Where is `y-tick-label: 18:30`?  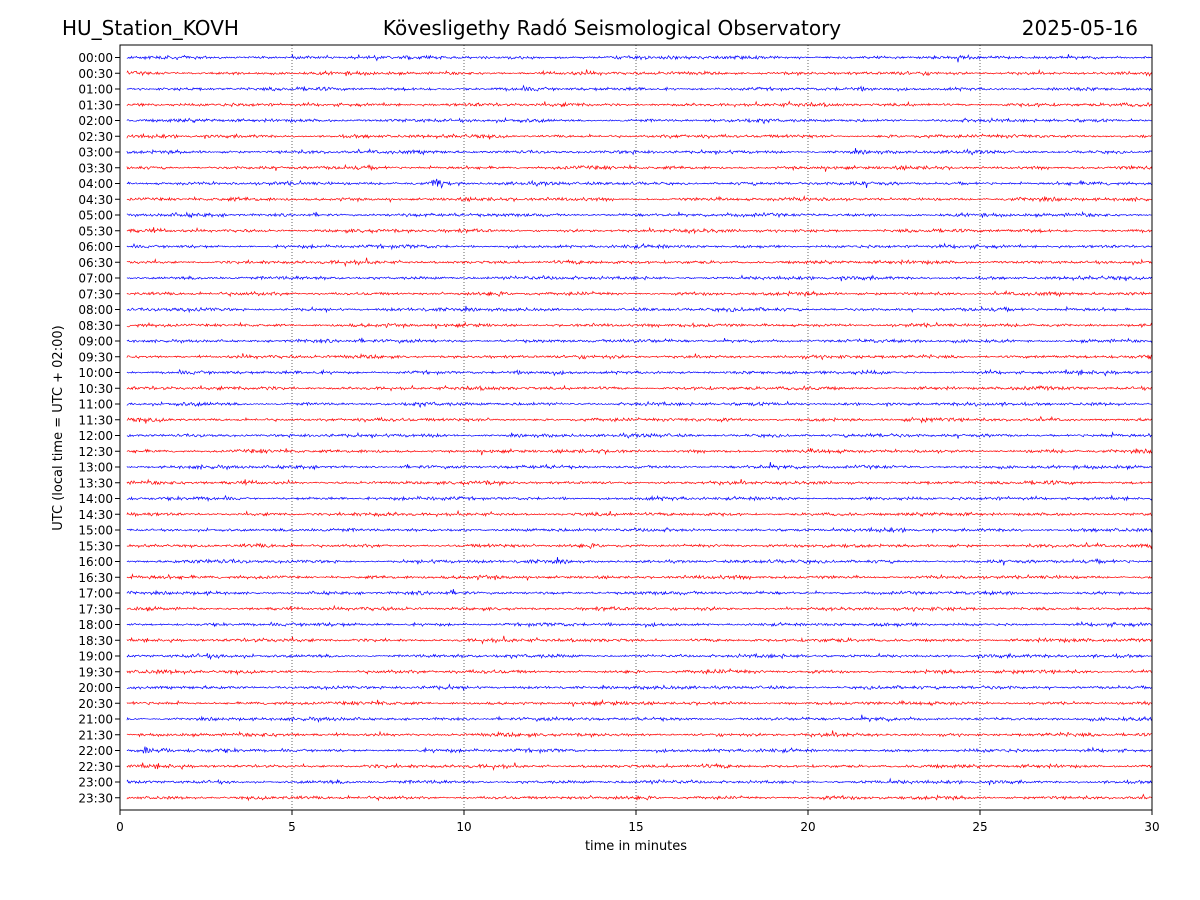 y-tick-label: 18:30 is located at coordinates (95, 641).